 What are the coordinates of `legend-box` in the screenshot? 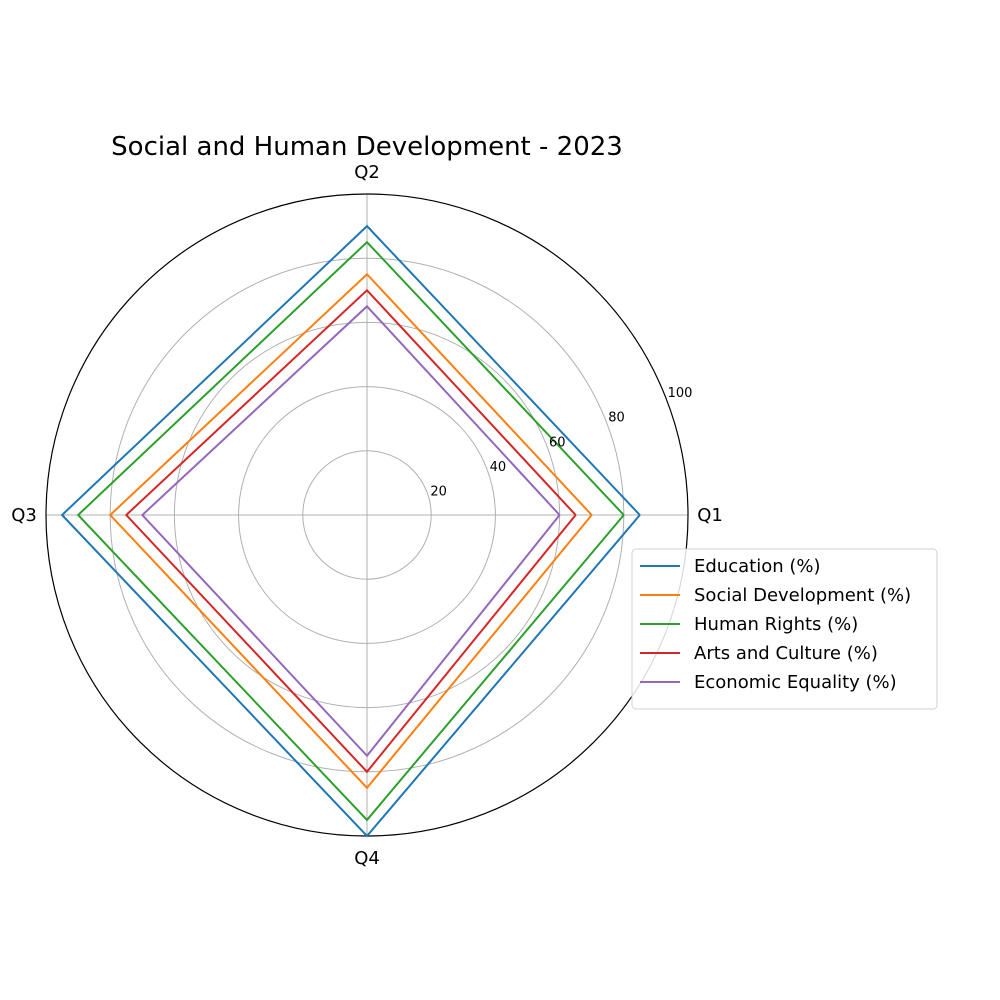 It's located at (784, 629).